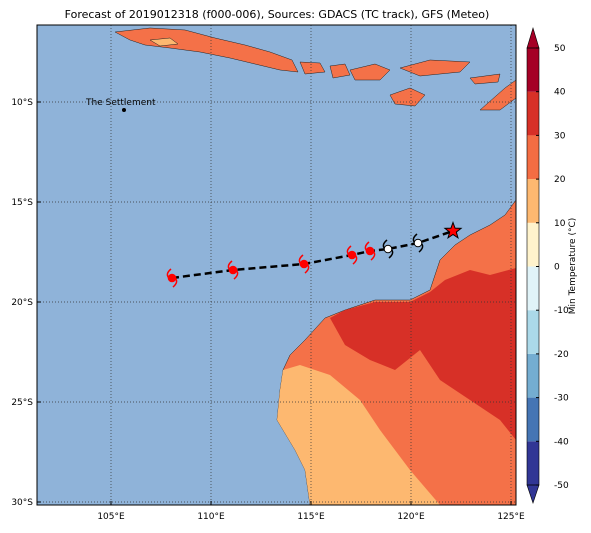 This screenshot has width=591, height=533. Describe the element at coordinates (560, 224) in the screenshot. I see `colorbar-tick-label: 10` at that location.